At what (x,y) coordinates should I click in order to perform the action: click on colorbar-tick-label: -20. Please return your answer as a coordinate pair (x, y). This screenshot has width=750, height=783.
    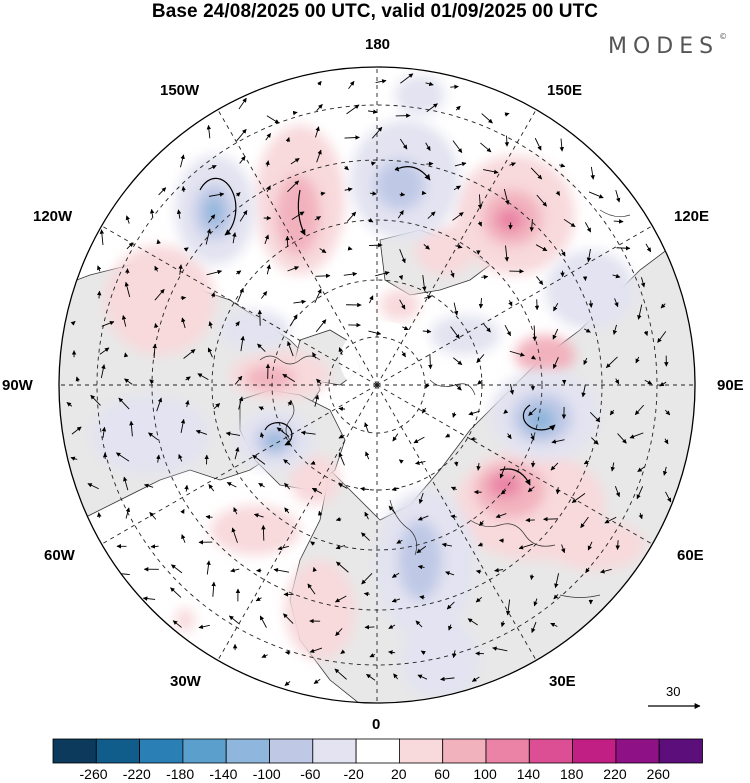
    Looking at the image, I should click on (353, 774).